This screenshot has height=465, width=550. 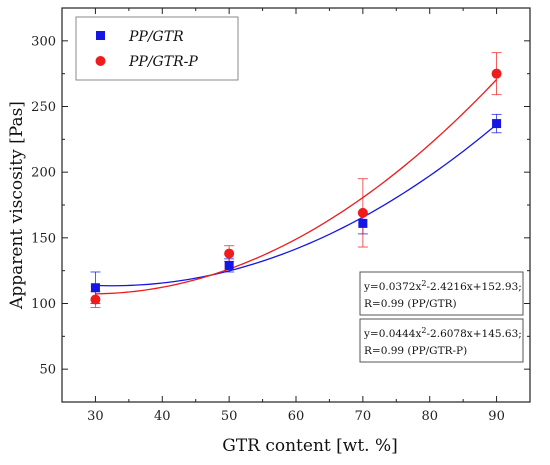 What do you see at coordinates (43, 107) in the screenshot?
I see `y-tick-label: 250` at bounding box center [43, 107].